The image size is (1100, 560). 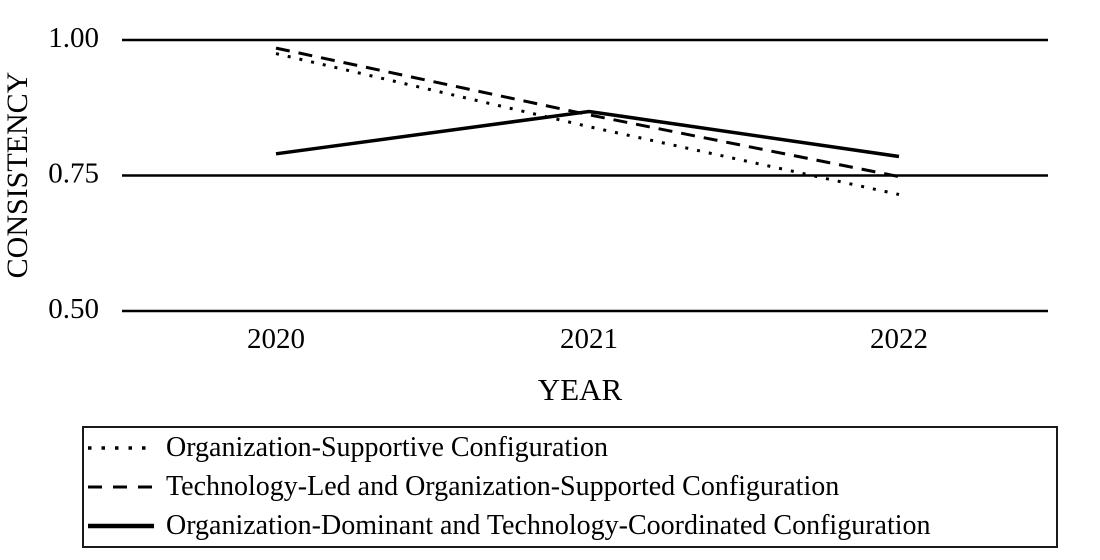 What do you see at coordinates (73, 309) in the screenshot?
I see `y-tick-label: 0.50` at bounding box center [73, 309].